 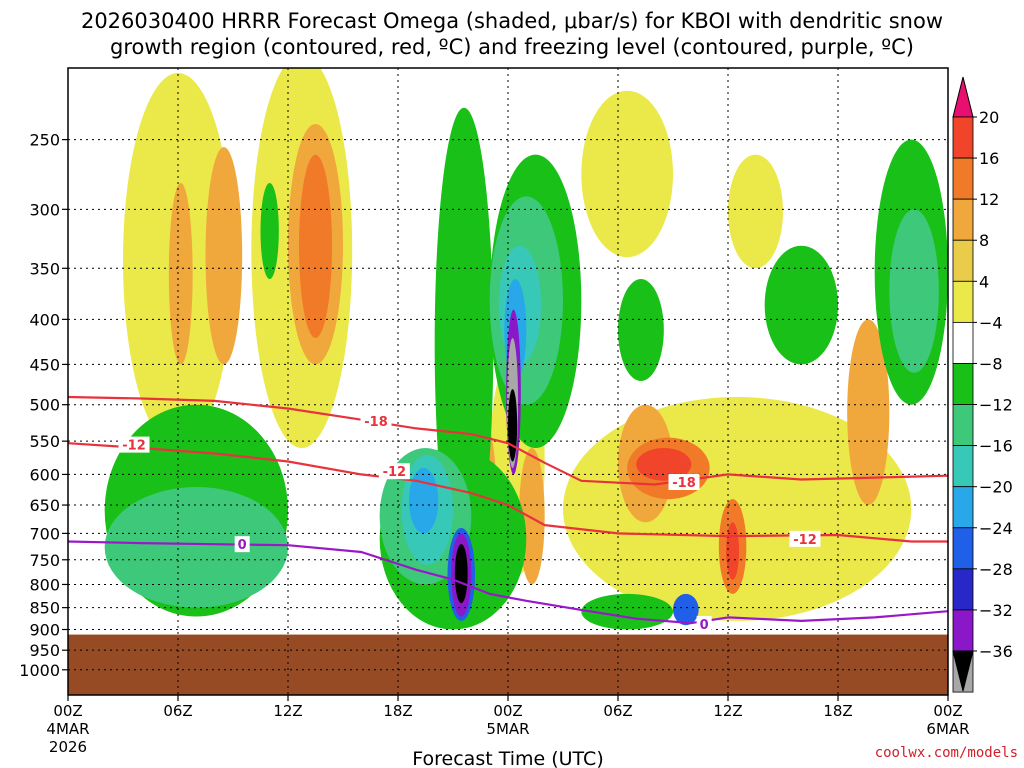 I want to click on y-tick-label-400: 400, so click(x=44, y=319).